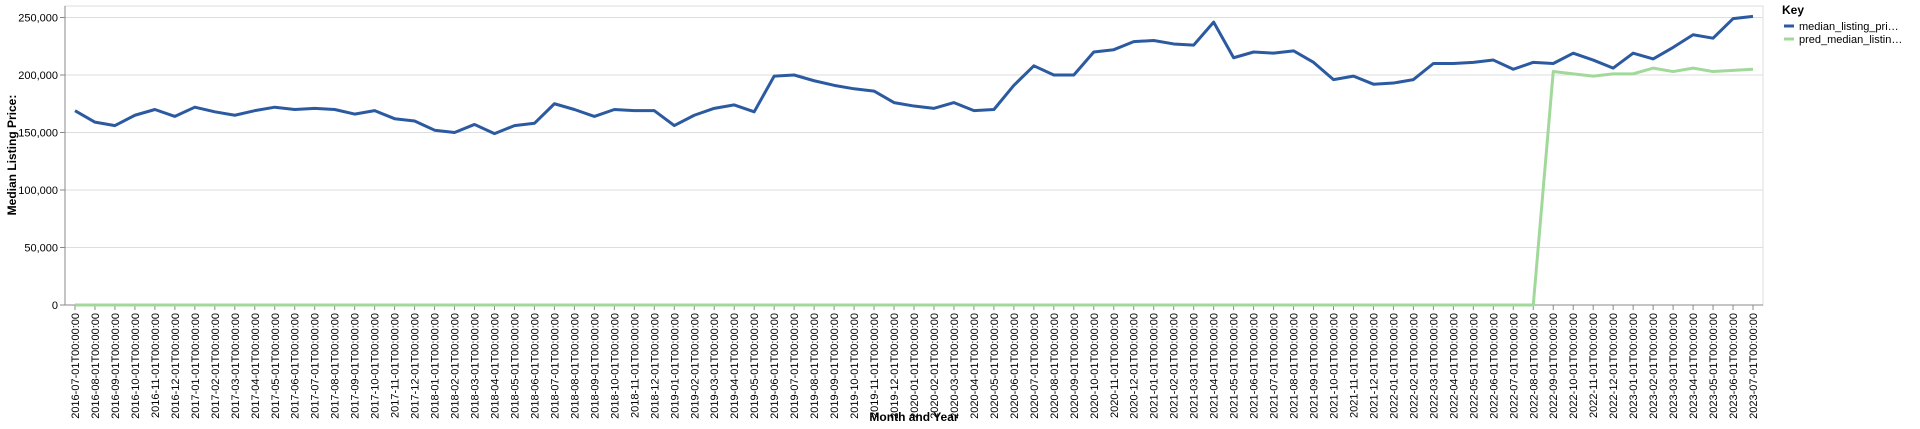  I want to click on x-tick-label: 2017-04-01T00:00:00, so click(256, 366).